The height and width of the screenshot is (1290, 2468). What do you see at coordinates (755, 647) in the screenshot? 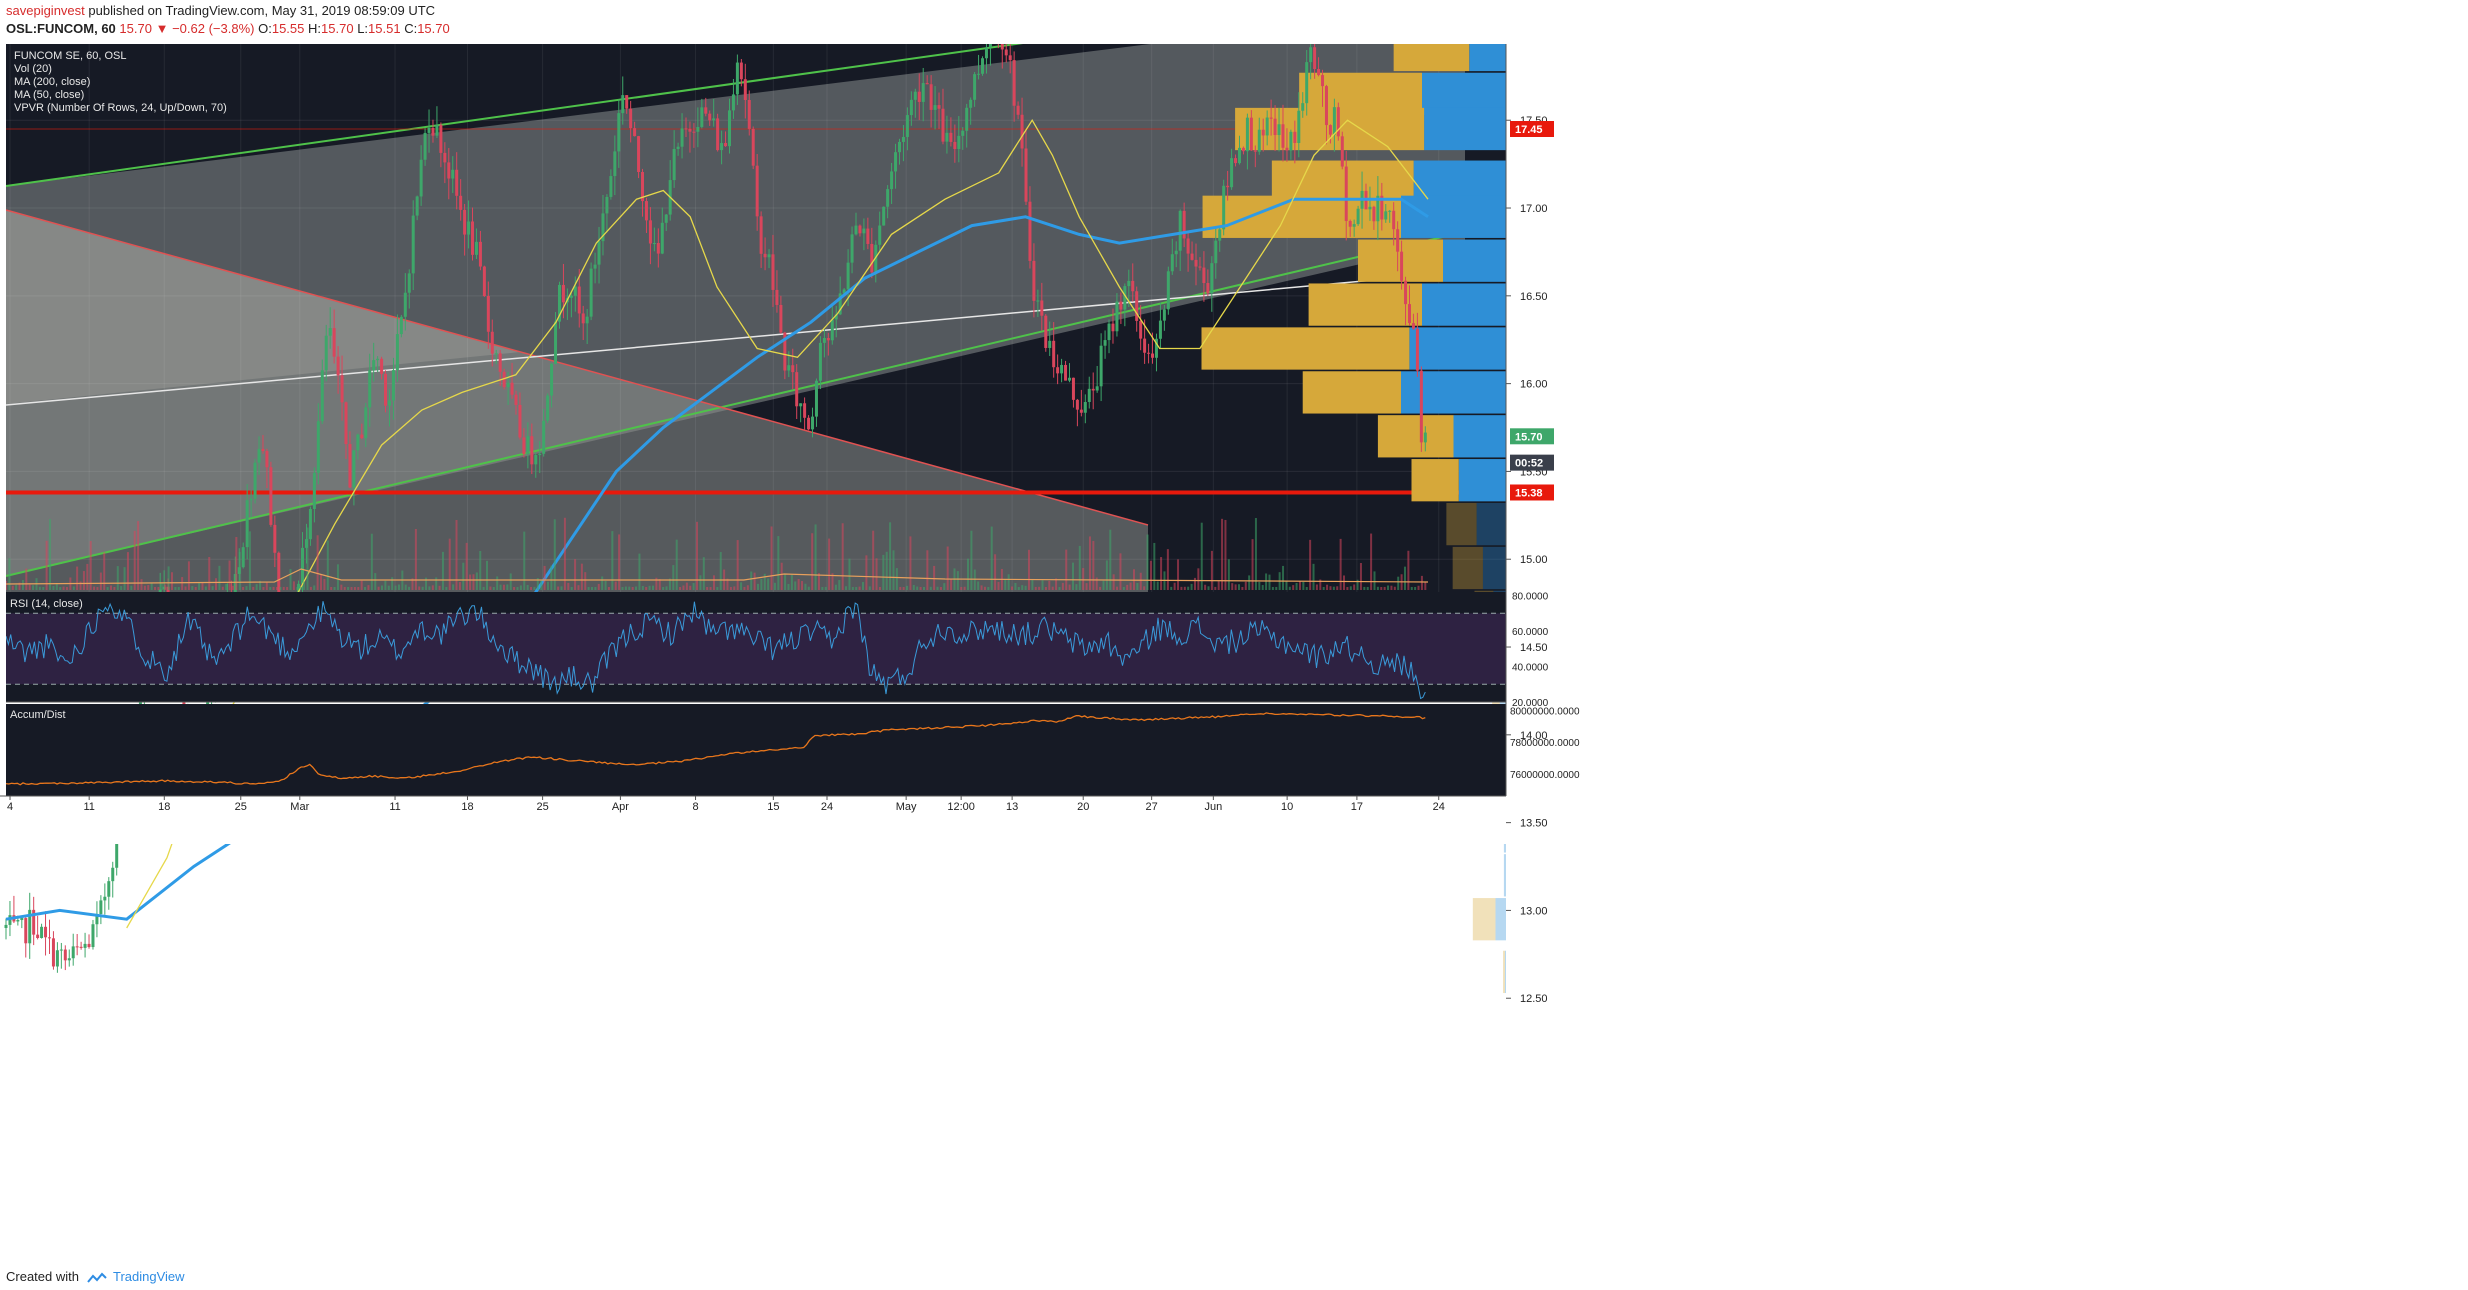
I see `rsi-pane` at bounding box center [755, 647].